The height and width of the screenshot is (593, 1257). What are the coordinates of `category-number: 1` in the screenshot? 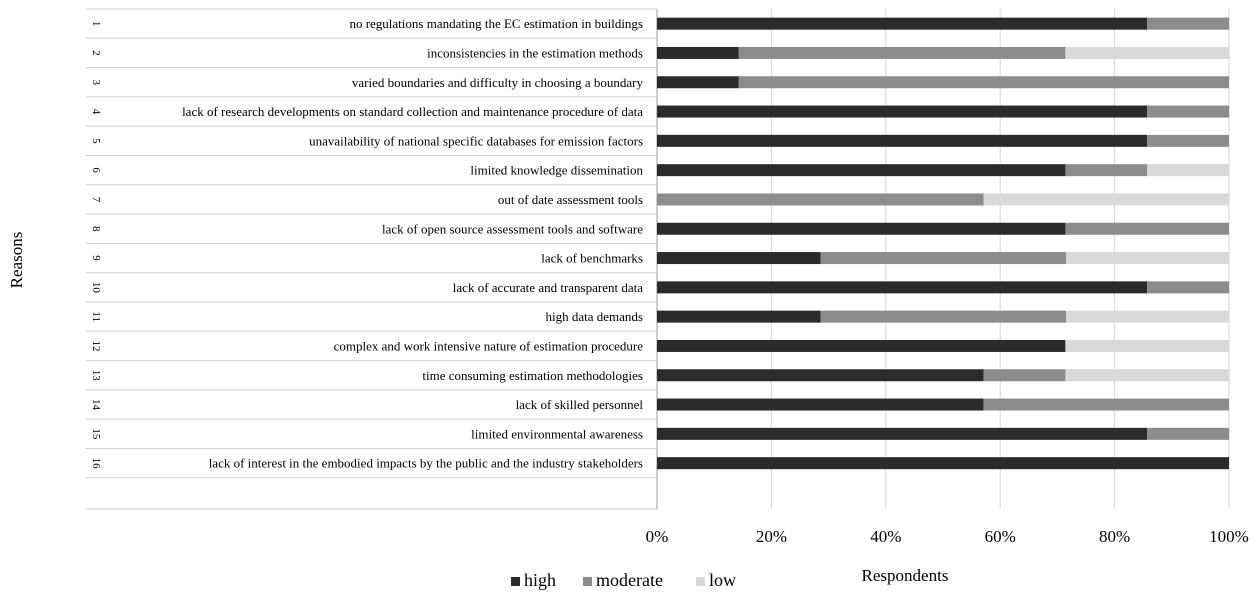 It's located at (96, 24).